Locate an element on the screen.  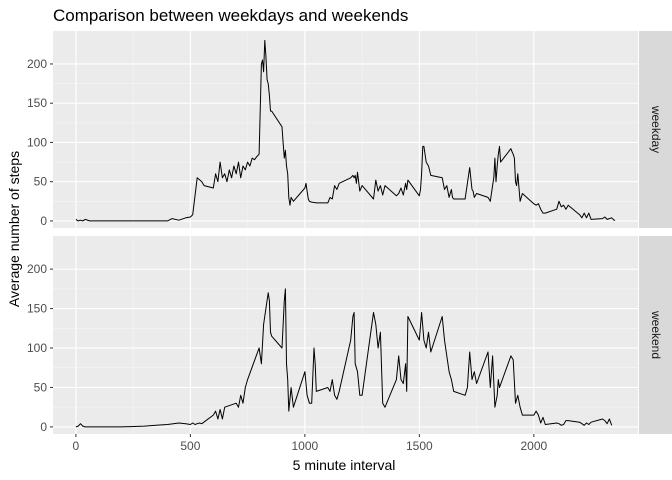
facet-strip-label: weekend is located at coordinates (656, 334).